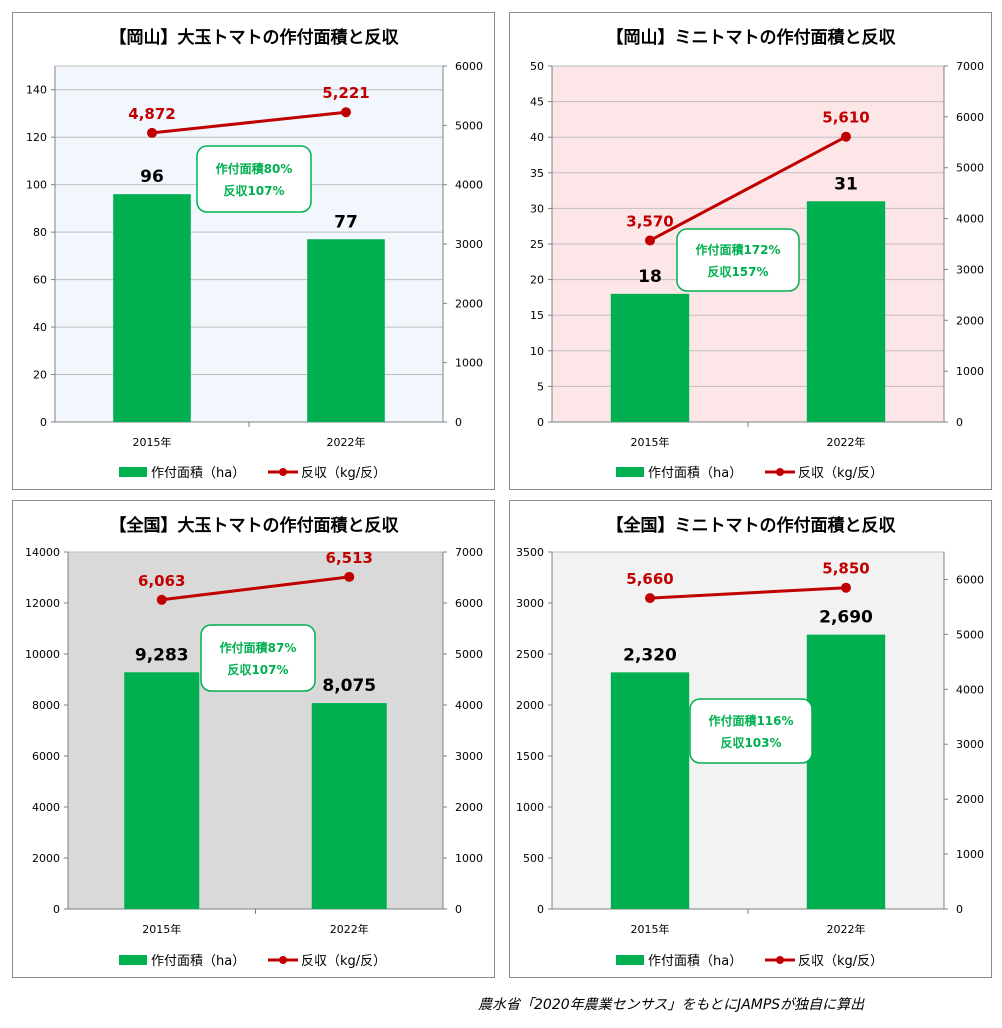  I want to click on y-tick-label-left: 15, so click(537, 315).